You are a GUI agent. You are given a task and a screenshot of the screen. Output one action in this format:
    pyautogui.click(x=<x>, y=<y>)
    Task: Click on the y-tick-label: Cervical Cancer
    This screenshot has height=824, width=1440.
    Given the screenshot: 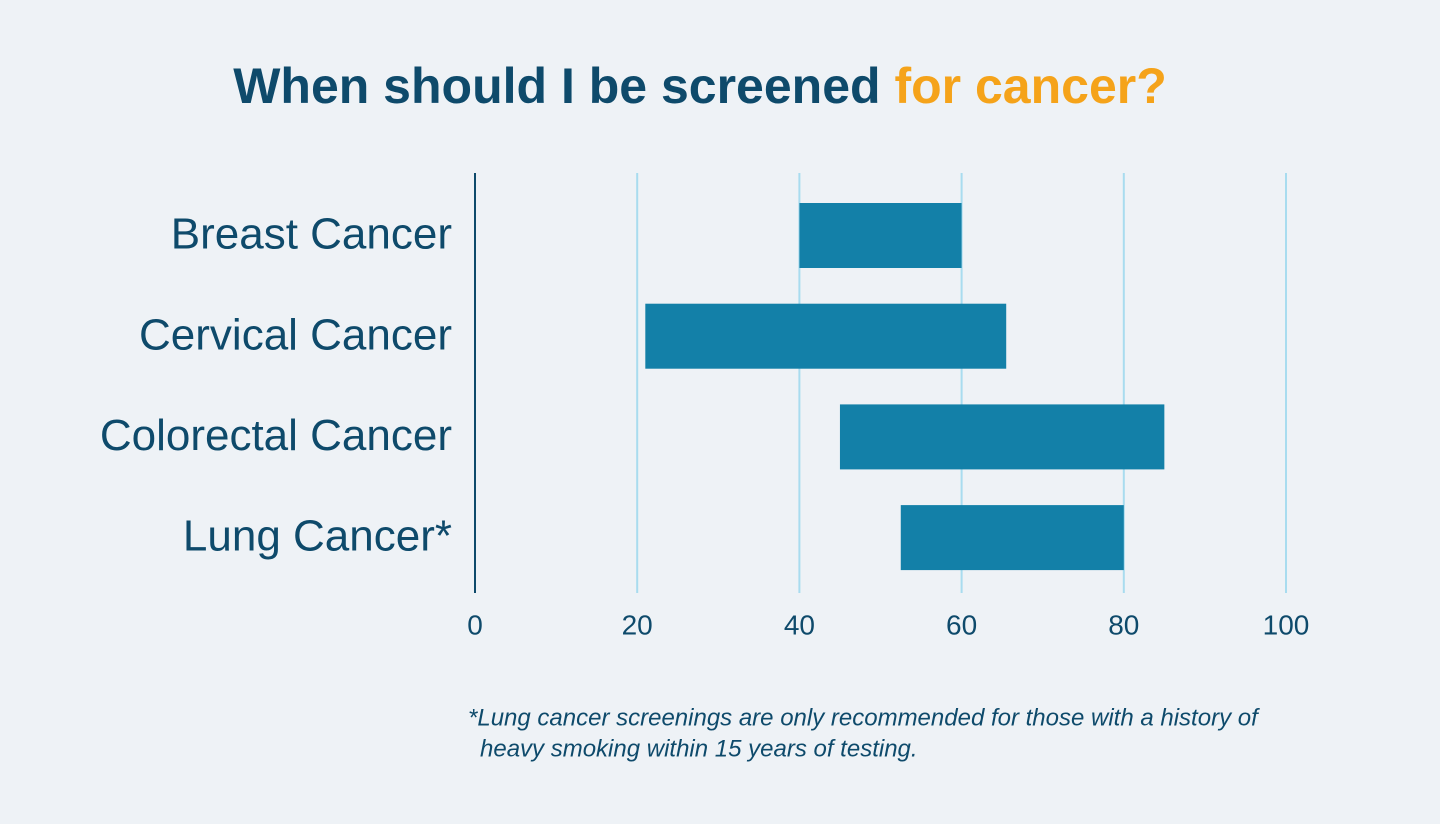 What is the action you would take?
    pyautogui.click(x=295, y=334)
    